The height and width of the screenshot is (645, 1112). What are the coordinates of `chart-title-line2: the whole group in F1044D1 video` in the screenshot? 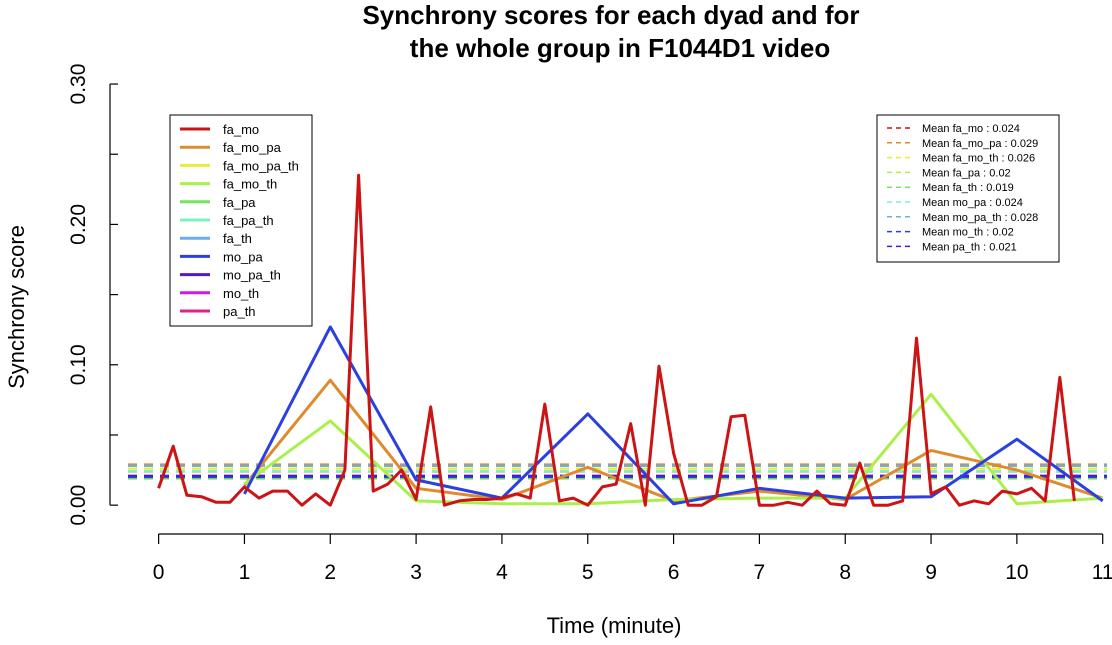 It's located at (620, 48).